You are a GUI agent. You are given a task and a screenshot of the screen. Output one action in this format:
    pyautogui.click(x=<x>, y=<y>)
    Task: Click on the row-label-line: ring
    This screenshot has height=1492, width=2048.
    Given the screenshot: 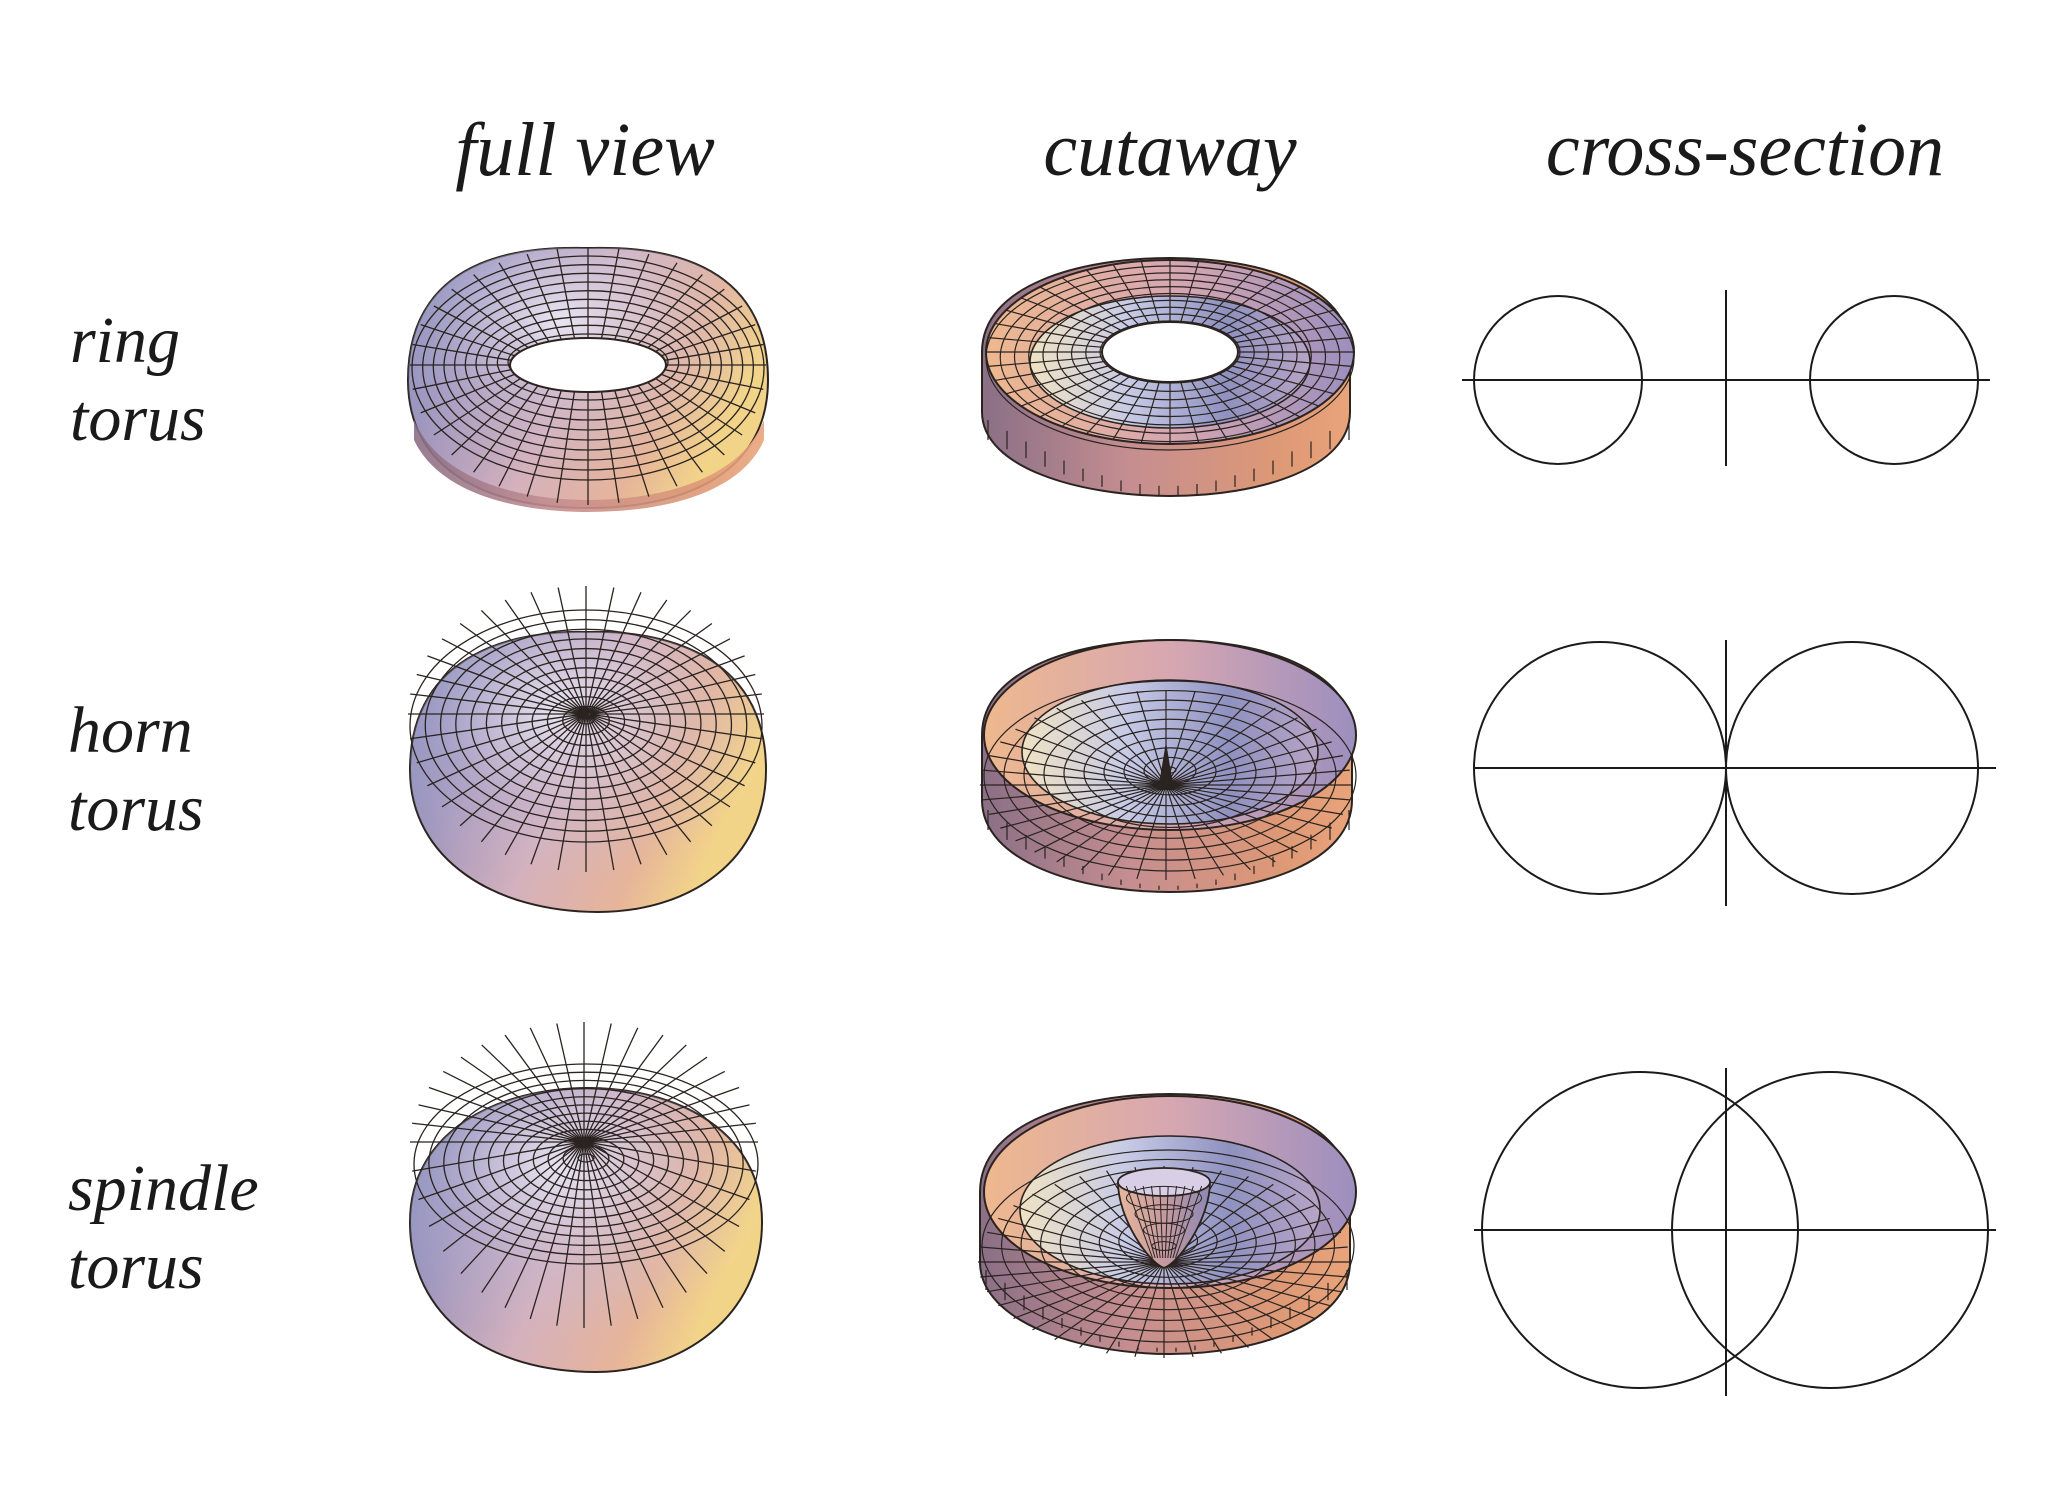 What is the action you would take?
    pyautogui.click(x=125, y=340)
    